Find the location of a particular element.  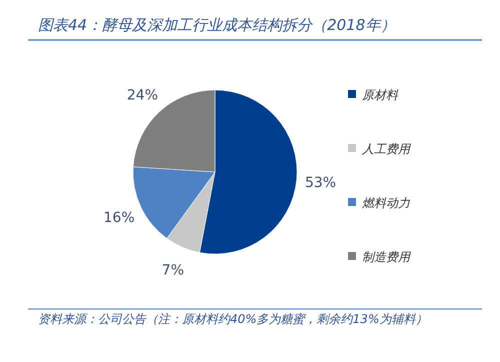

chart-title: 图表44：酵母及深加工行业成本结构拆分（2018年） is located at coordinates (217, 25).